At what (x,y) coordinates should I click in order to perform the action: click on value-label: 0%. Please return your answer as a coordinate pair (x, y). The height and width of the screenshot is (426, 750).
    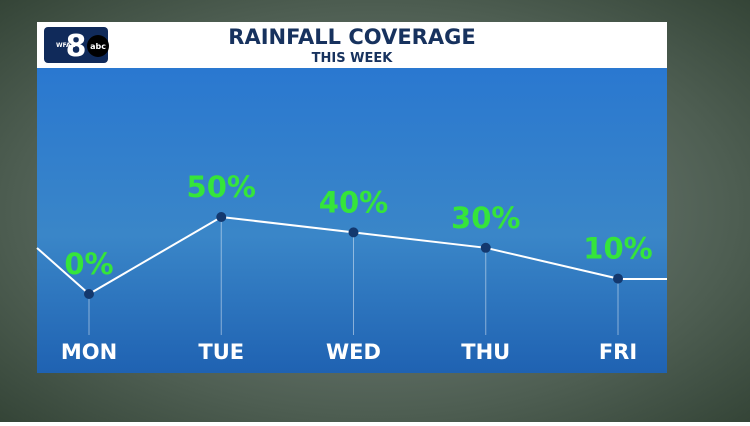
    Looking at the image, I should click on (88, 264).